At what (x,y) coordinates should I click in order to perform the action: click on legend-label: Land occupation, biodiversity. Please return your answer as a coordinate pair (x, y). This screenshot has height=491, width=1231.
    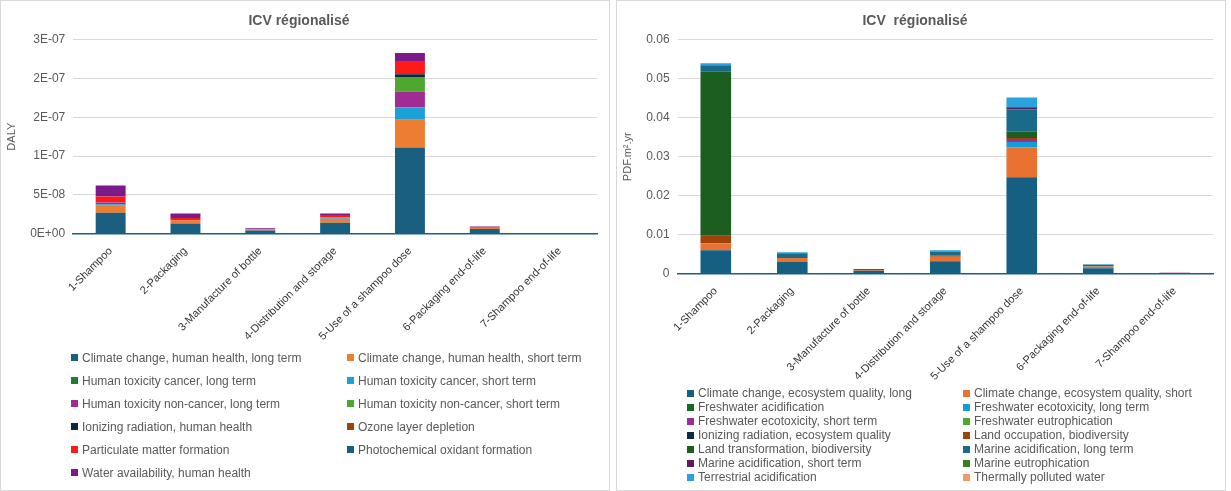
    Looking at the image, I should click on (1051, 435).